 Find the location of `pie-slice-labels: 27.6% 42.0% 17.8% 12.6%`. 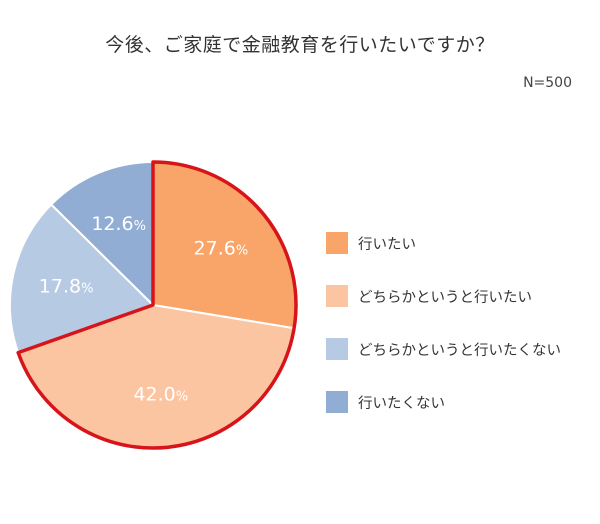

pie-slice-labels: 27.6% 42.0% 17.8% 12.6% is located at coordinates (143, 309).